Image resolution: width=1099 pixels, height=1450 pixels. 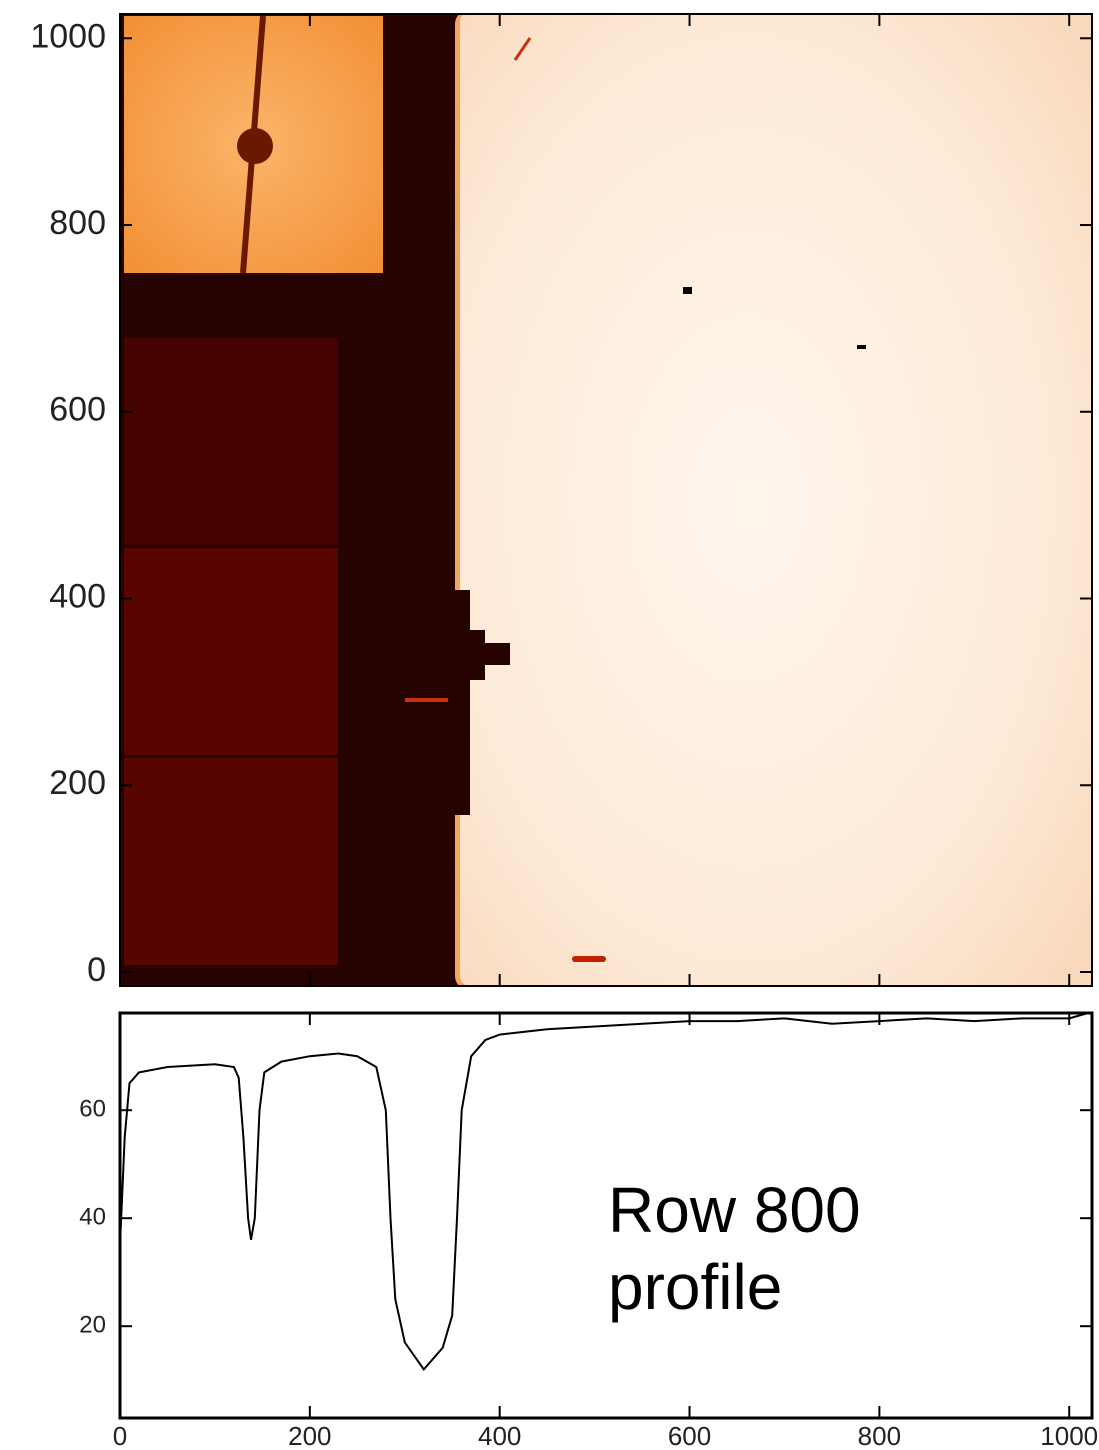 I want to click on y-tick-label: 400, so click(x=77, y=596).